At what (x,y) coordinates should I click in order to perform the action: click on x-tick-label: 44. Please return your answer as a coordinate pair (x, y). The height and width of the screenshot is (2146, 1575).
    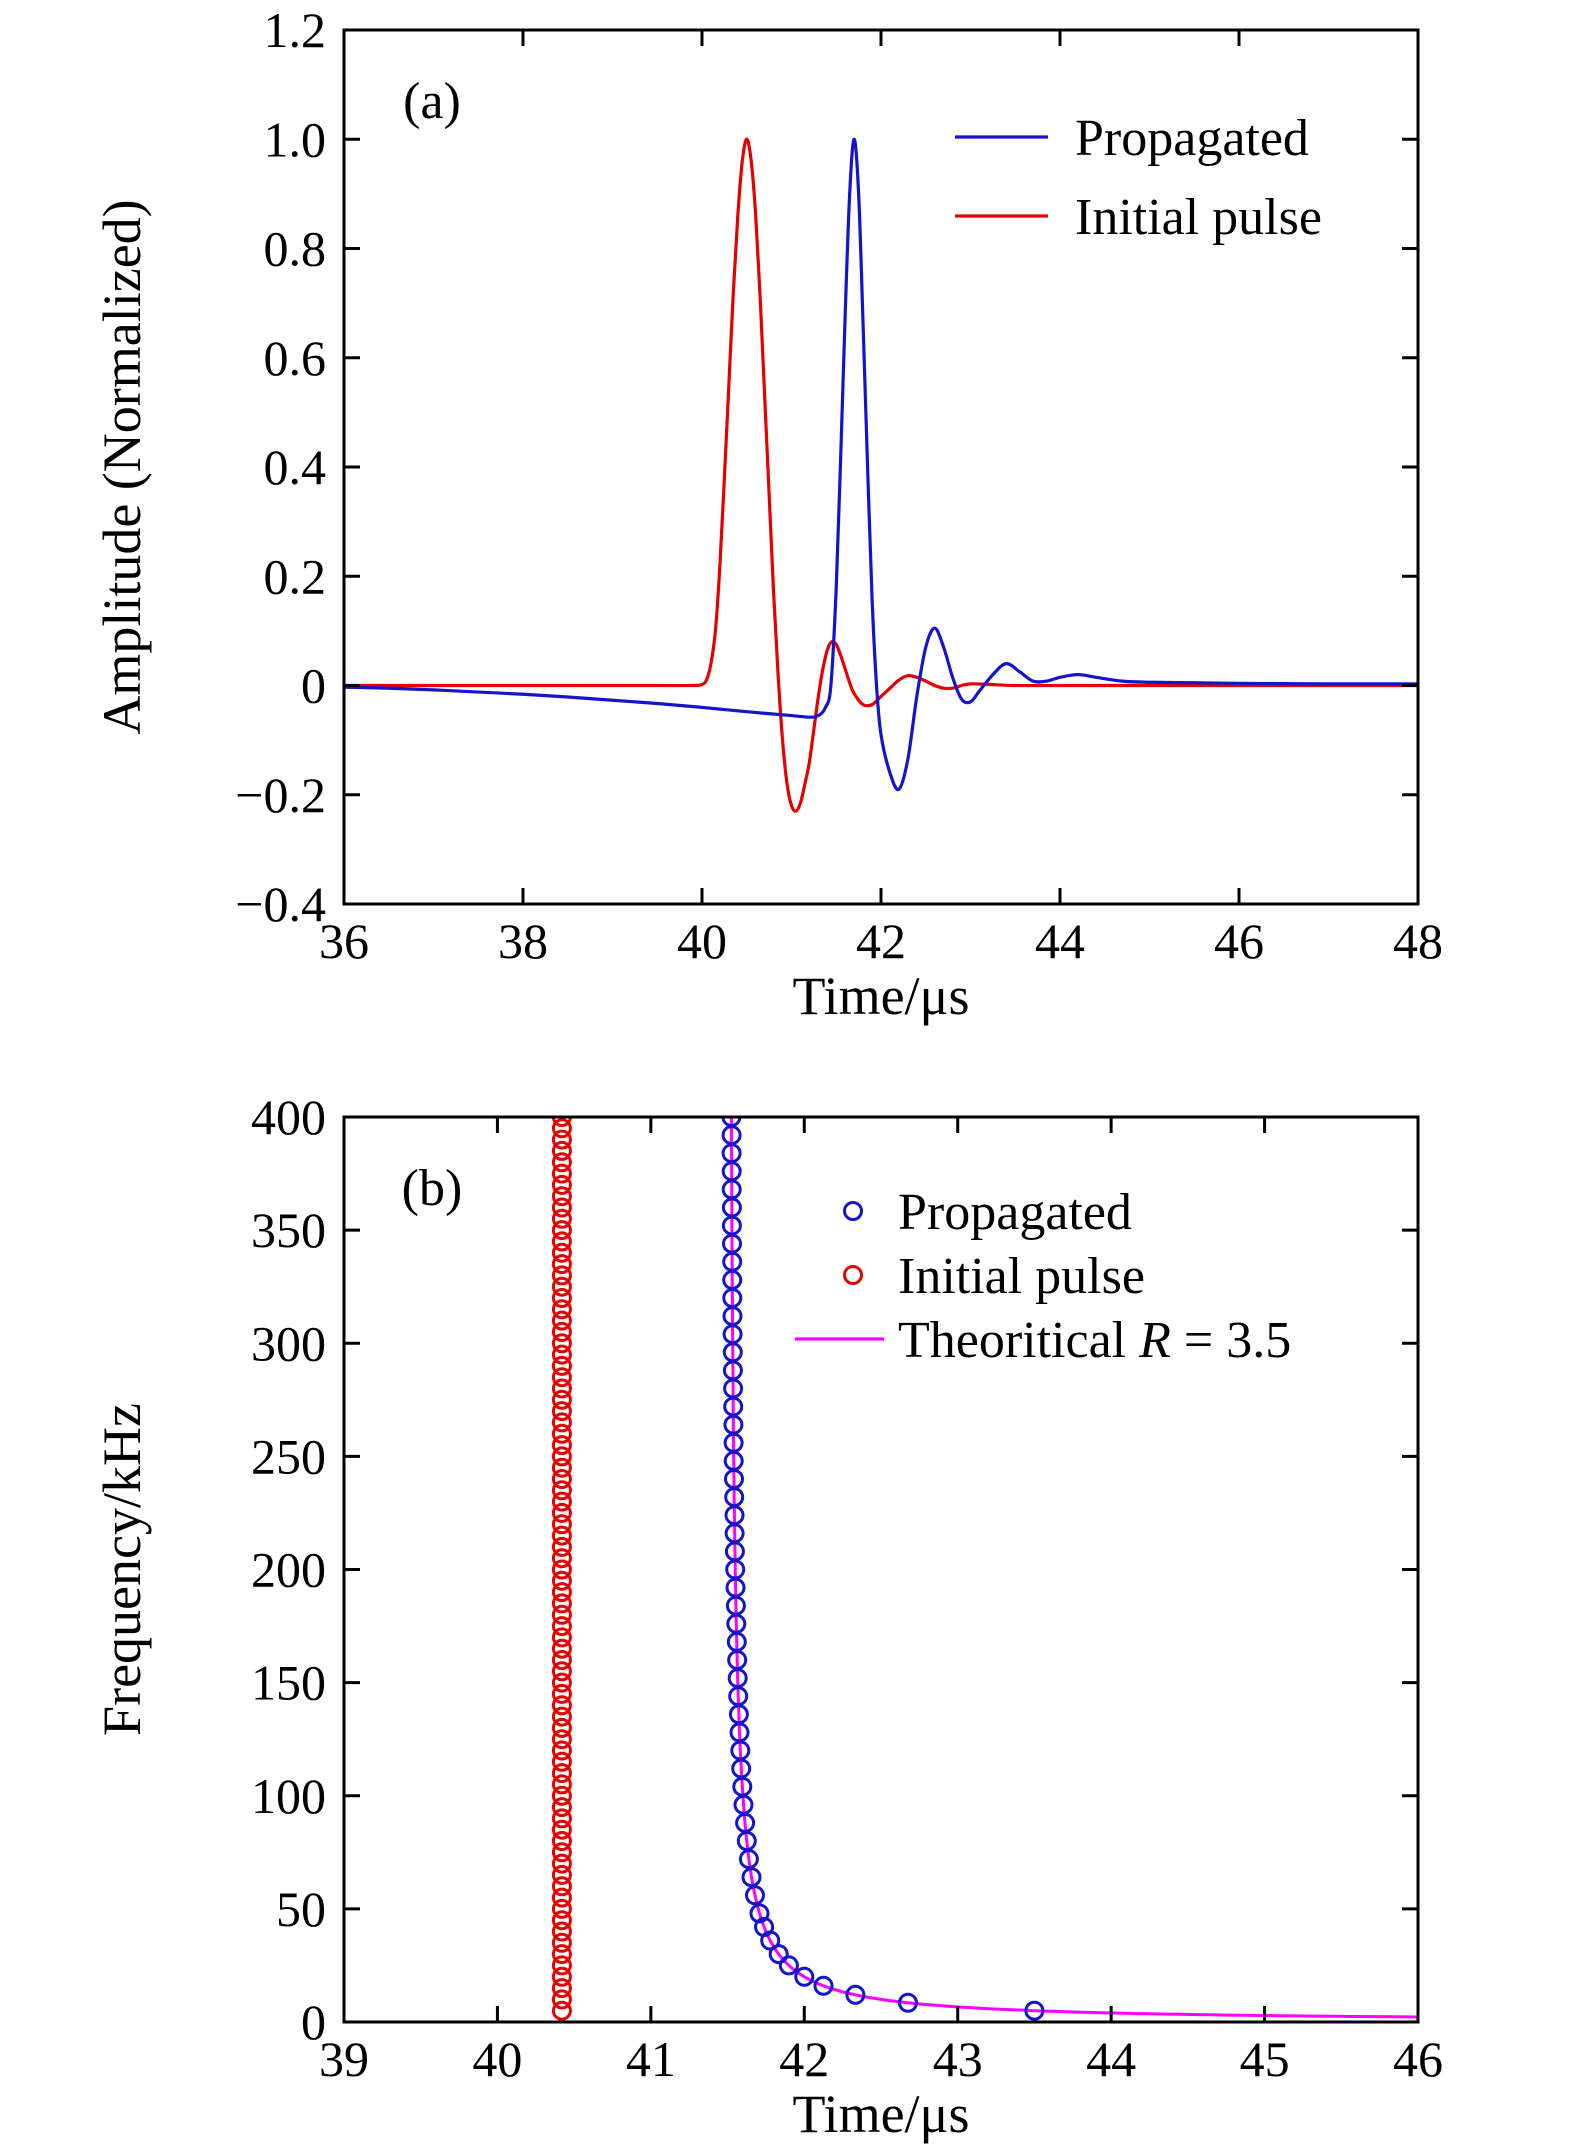
    Looking at the image, I should click on (1111, 2059).